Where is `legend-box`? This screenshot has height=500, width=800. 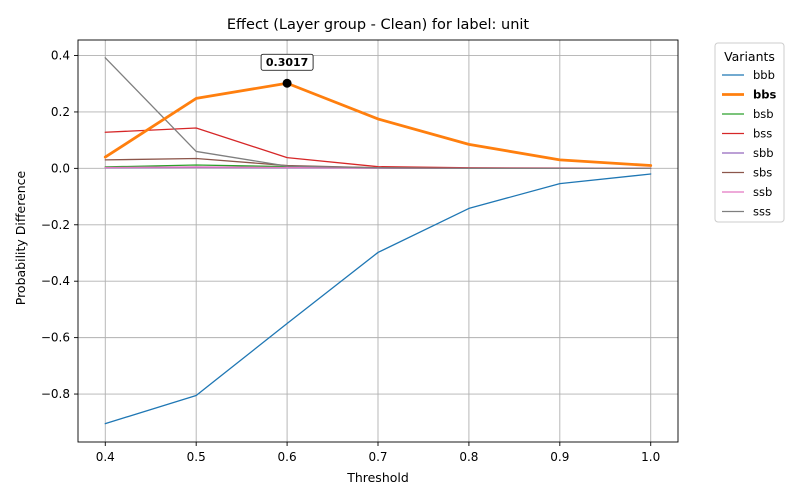 legend-box is located at coordinates (749, 132).